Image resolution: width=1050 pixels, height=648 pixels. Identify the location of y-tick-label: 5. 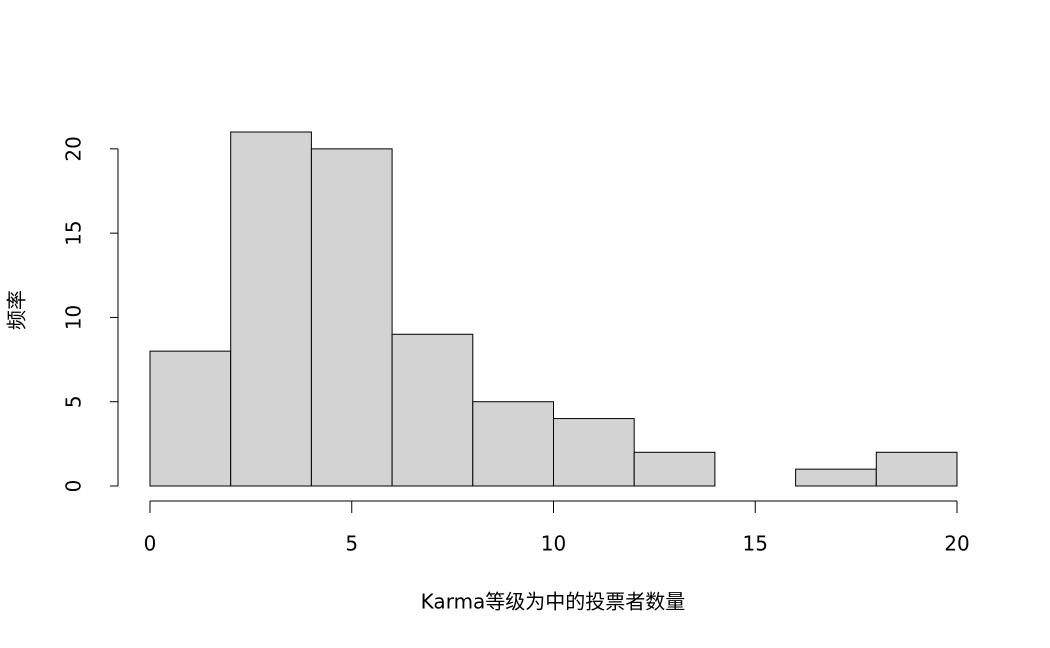
(74, 401).